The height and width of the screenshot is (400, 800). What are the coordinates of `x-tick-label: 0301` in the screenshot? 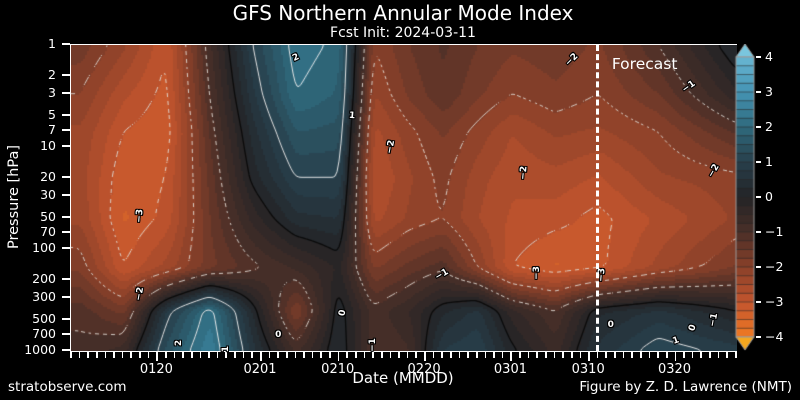 It's located at (510, 369).